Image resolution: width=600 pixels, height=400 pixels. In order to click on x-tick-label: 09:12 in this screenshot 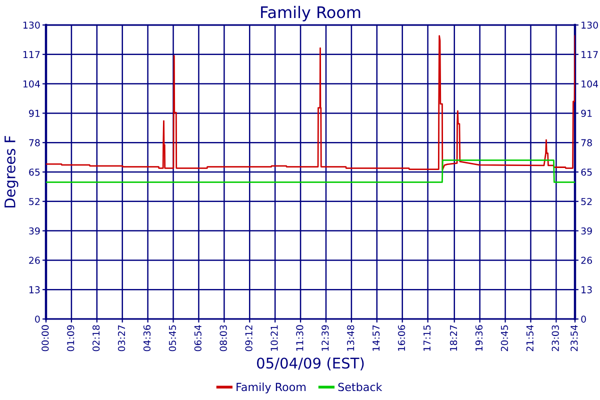, I will do `click(248, 339)`.